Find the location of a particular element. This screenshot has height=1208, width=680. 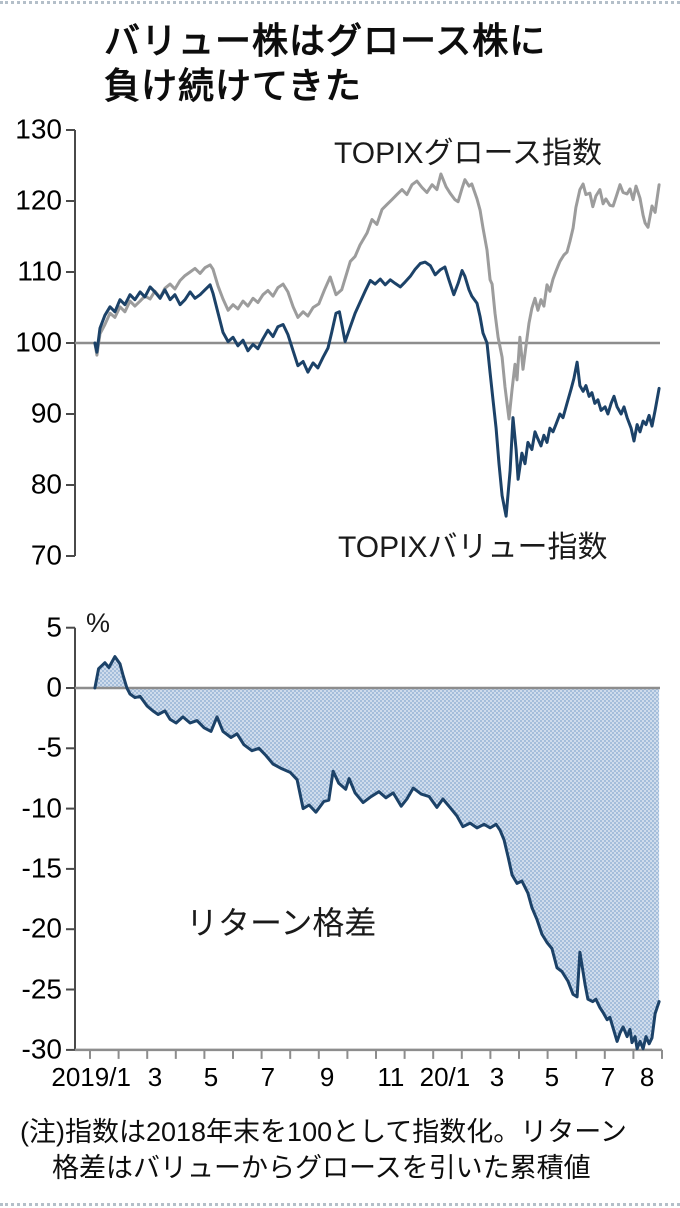

chart-title: バリュー株はグロース株に 負け続けてきた is located at coordinates (325, 63).